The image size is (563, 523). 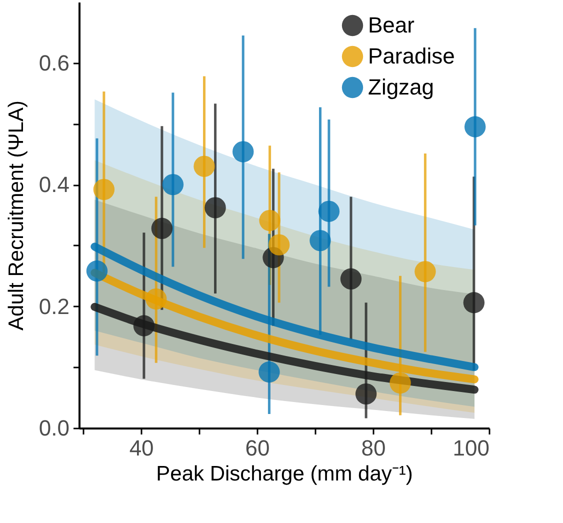 I want to click on legend-label: Bear, so click(x=391, y=25).